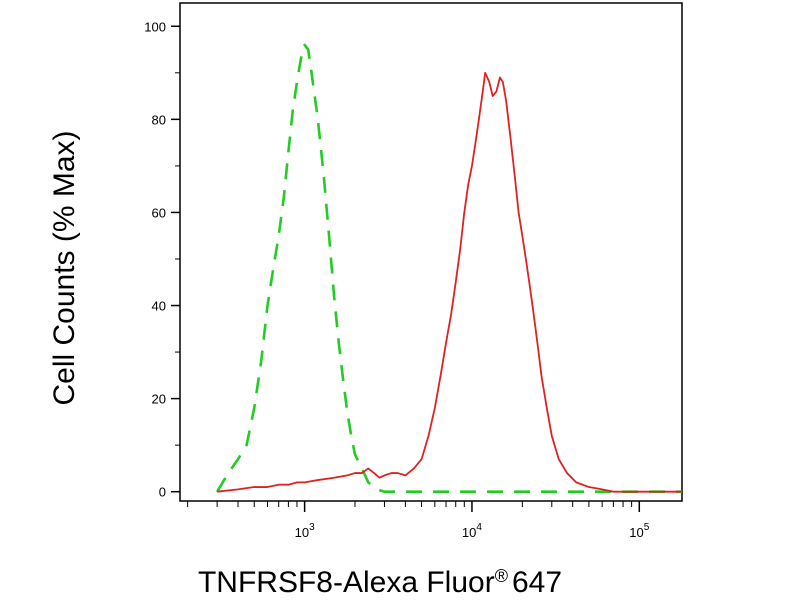  What do you see at coordinates (159, 212) in the screenshot?
I see `y-tick-label: 60` at bounding box center [159, 212].